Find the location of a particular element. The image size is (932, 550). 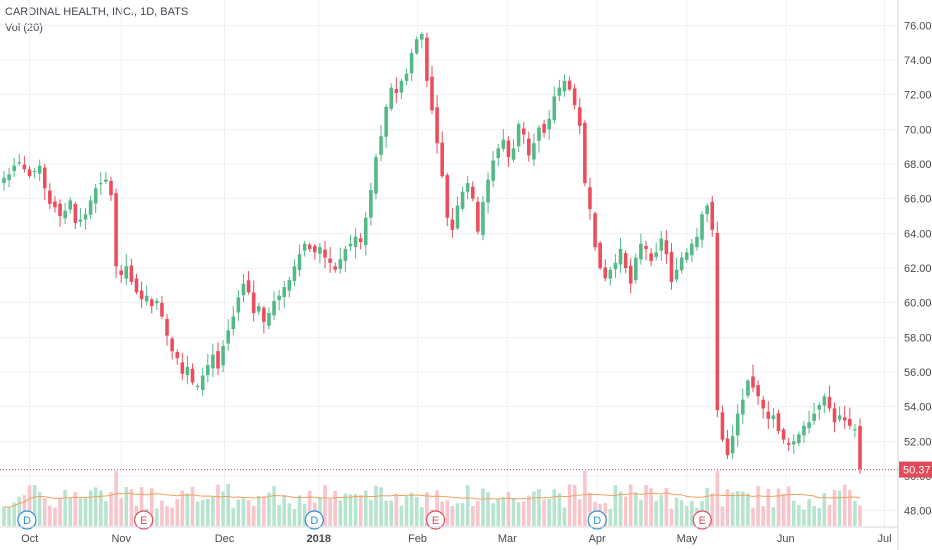

price-tick-label: 70.00 is located at coordinates (918, 130).